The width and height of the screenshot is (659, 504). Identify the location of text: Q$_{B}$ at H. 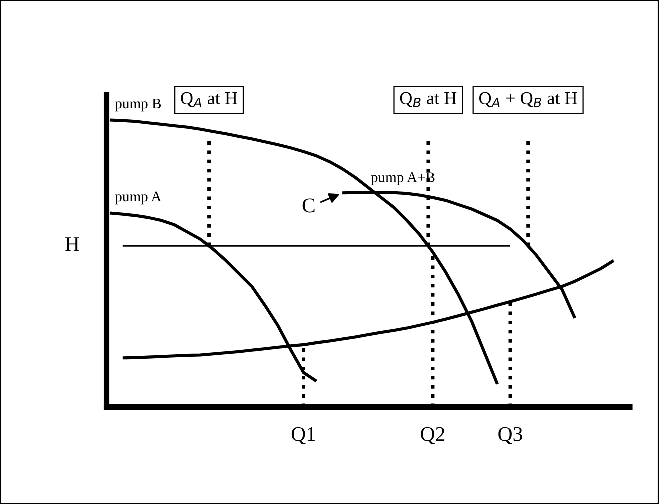
(428, 100).